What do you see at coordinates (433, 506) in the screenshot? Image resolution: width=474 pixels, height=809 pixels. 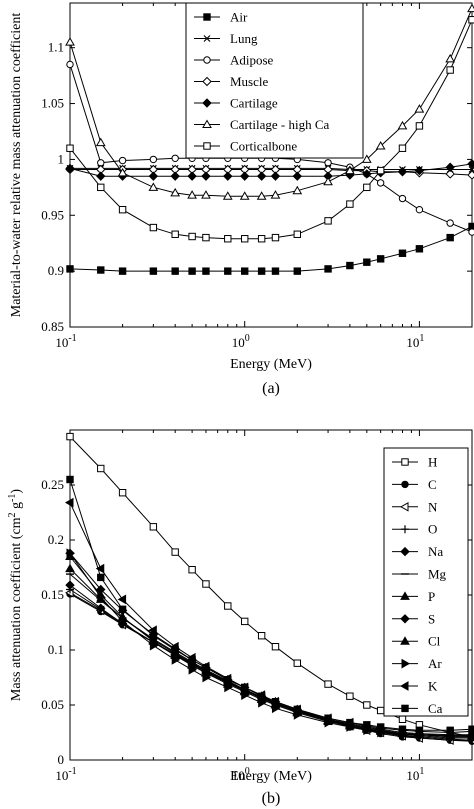 I see `legend-label-n: N` at bounding box center [433, 506].